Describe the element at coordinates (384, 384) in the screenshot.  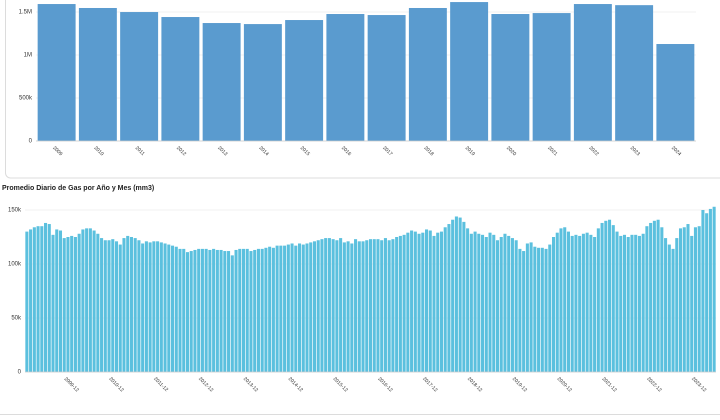
I see `x-tick-label: 2016-12` at that location.